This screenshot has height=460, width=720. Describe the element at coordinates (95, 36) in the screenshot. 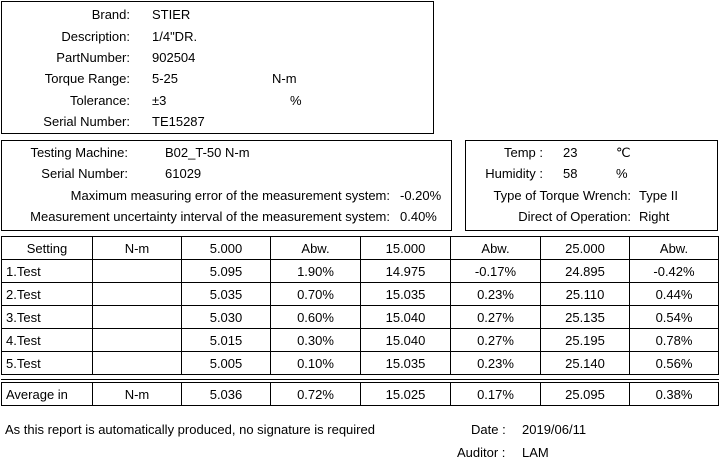

I see `field-label: Description:` at that location.